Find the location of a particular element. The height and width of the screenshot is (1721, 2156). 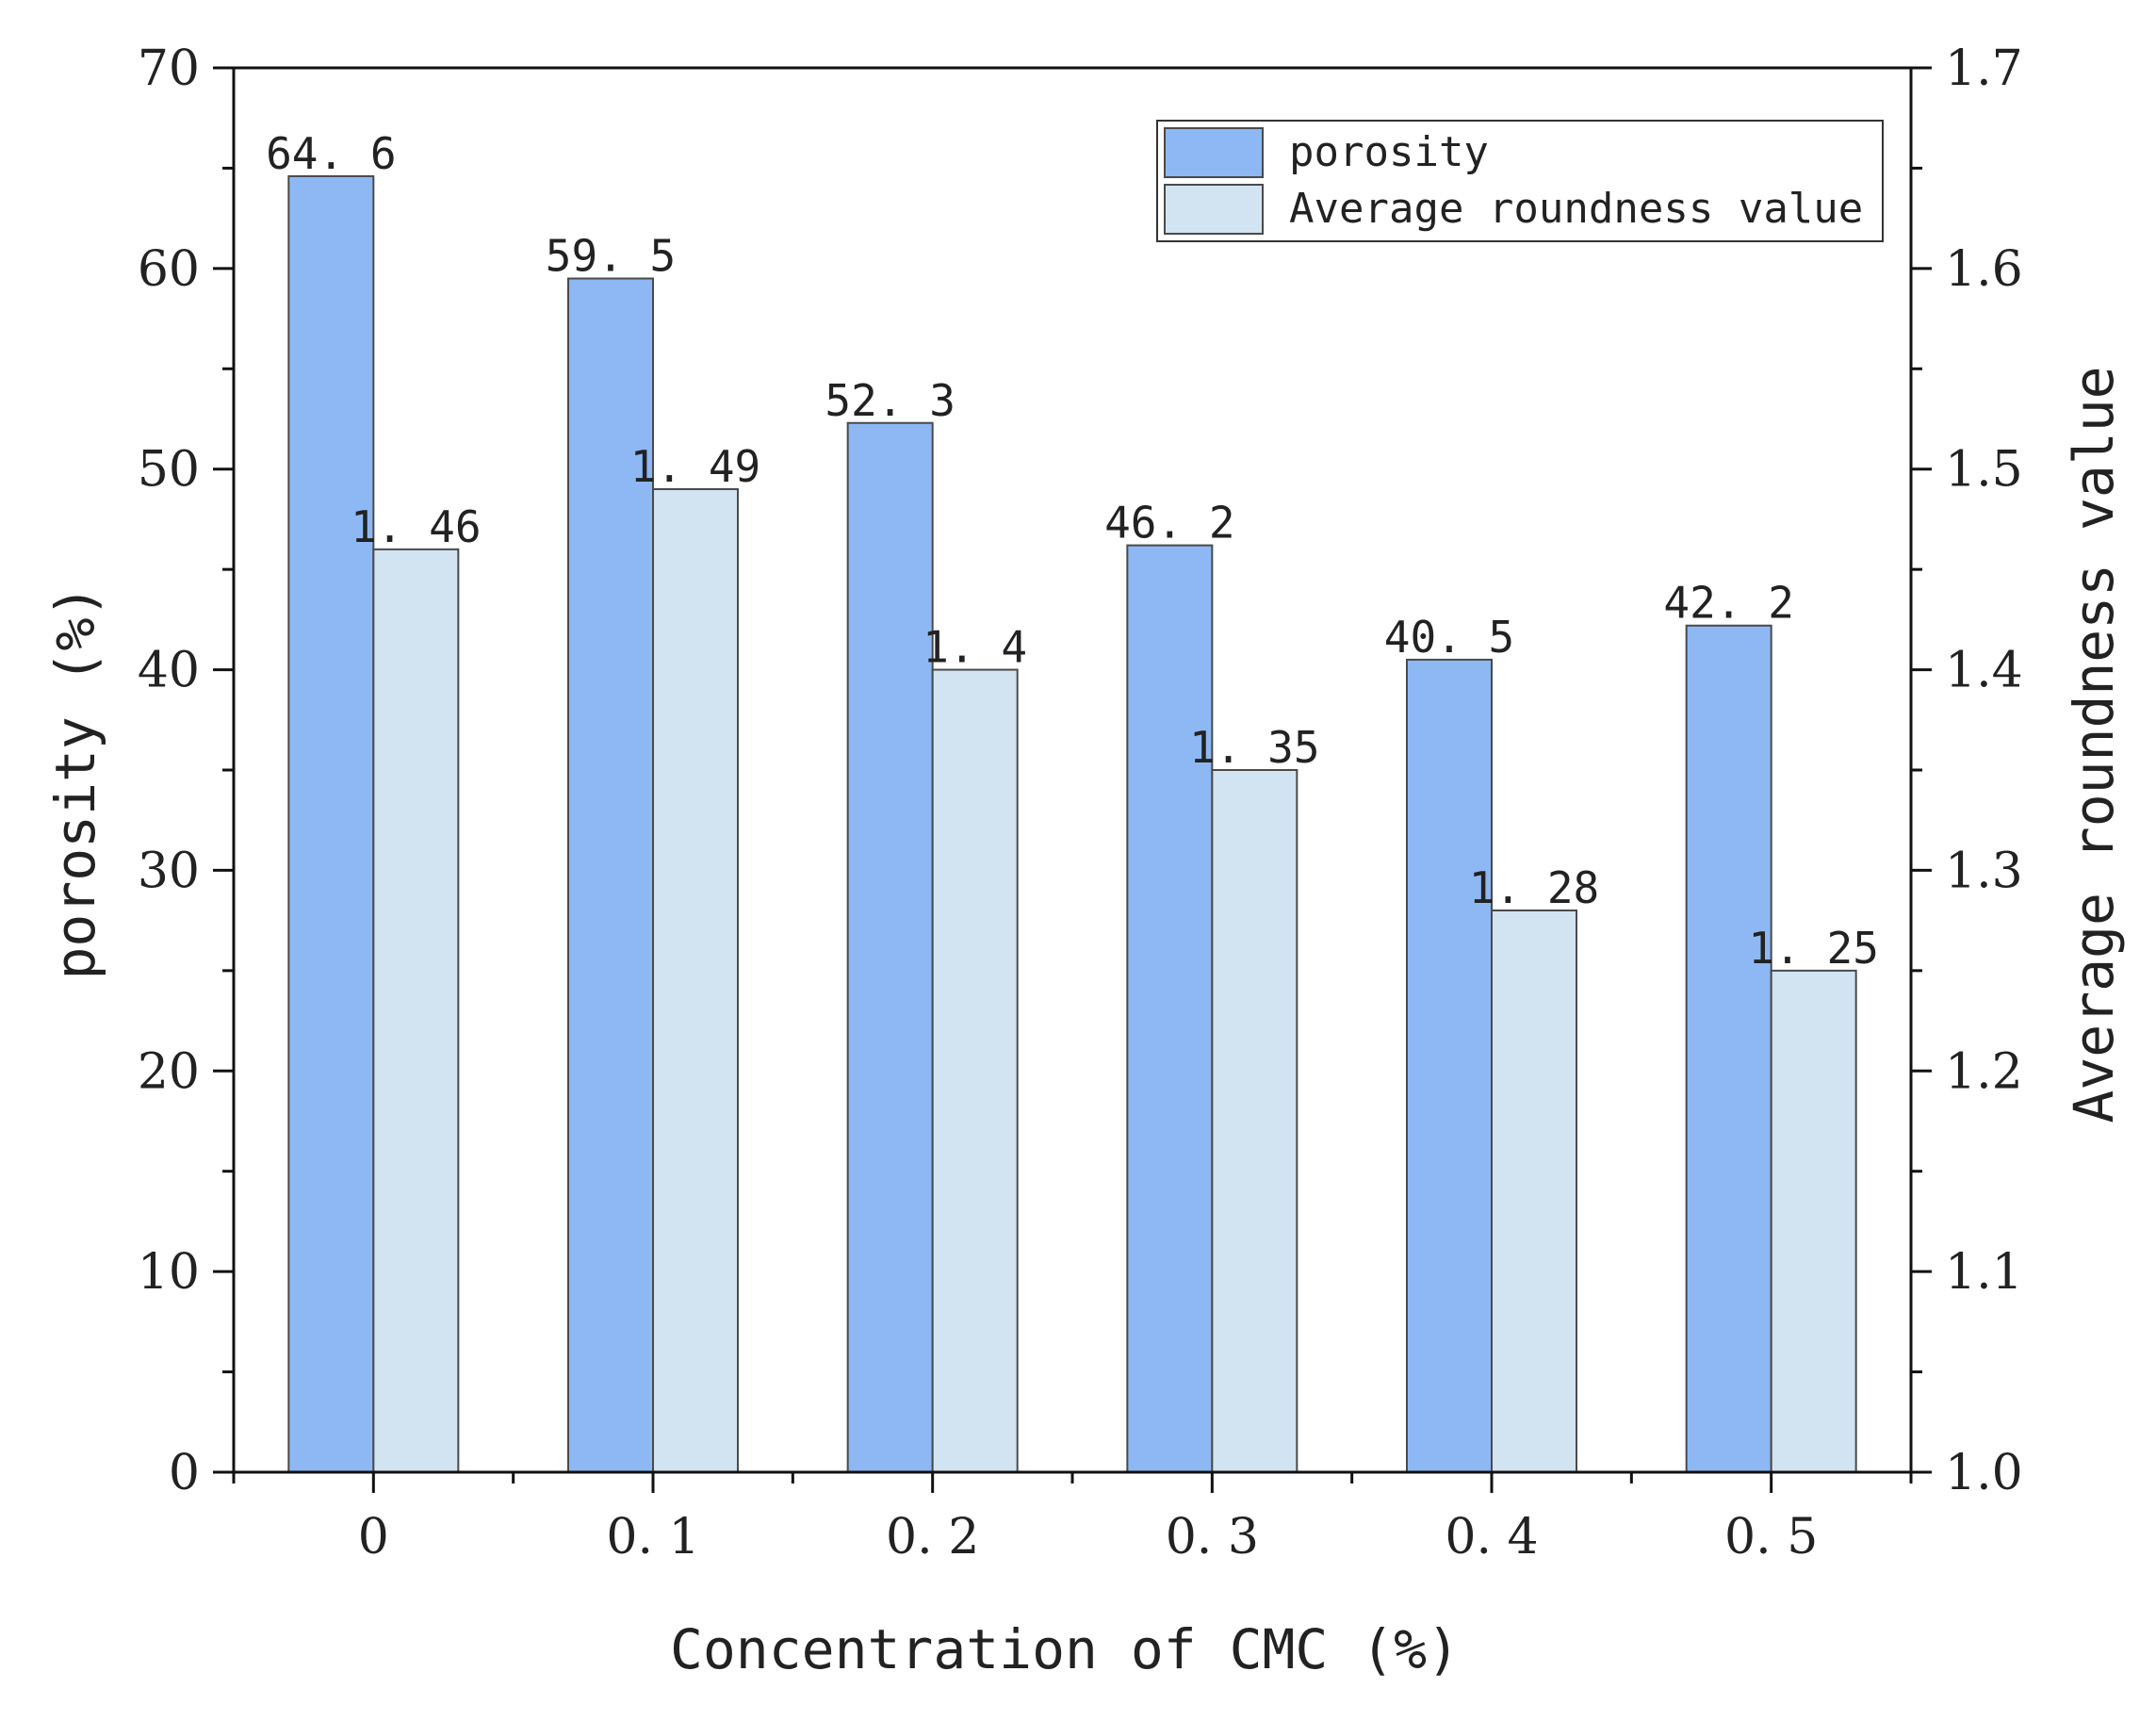

y2-tick-label-7: 1.7 is located at coordinates (1984, 69).